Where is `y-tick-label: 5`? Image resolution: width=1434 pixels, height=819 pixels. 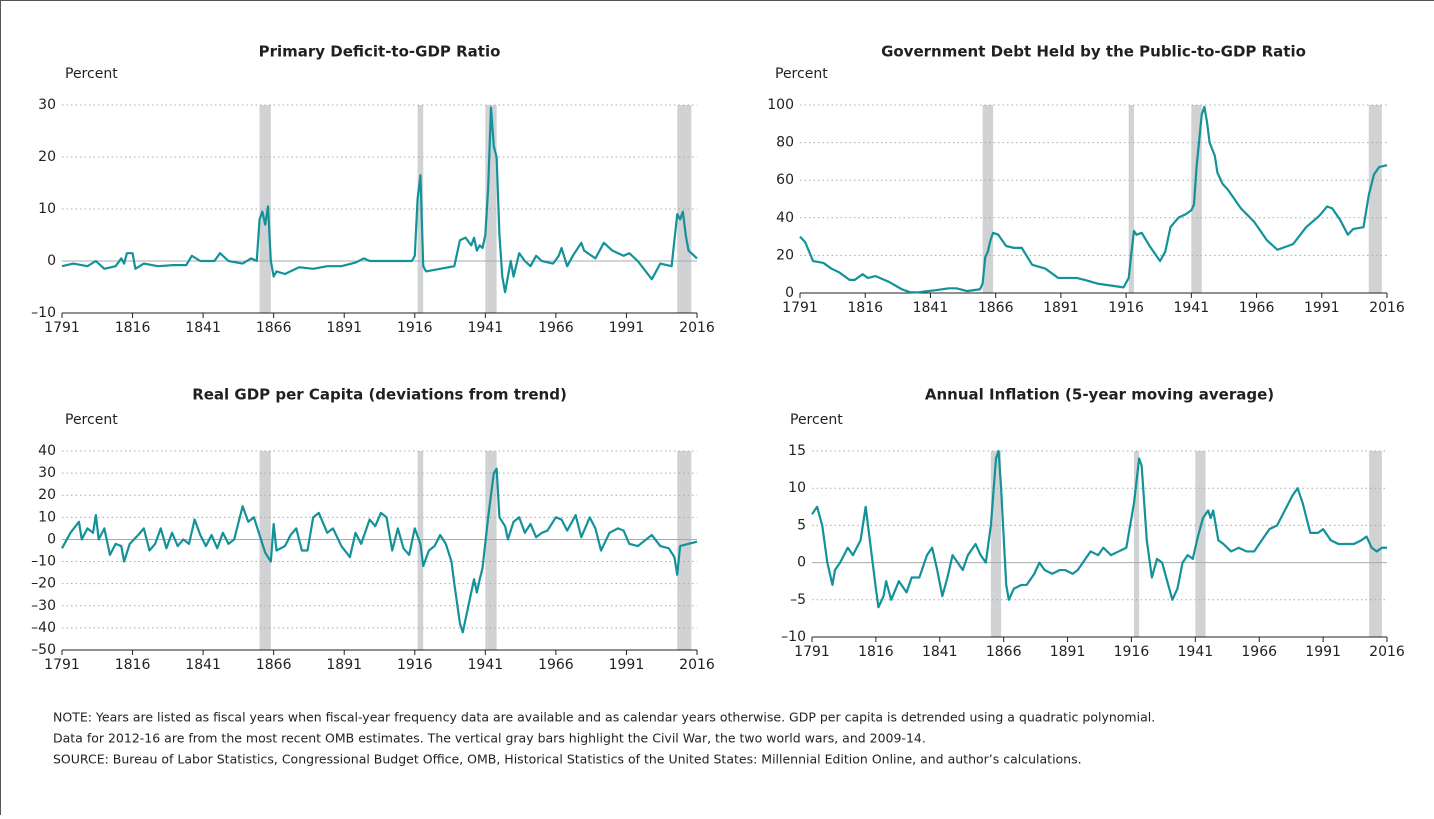 y-tick-label: 5 is located at coordinates (801, 525).